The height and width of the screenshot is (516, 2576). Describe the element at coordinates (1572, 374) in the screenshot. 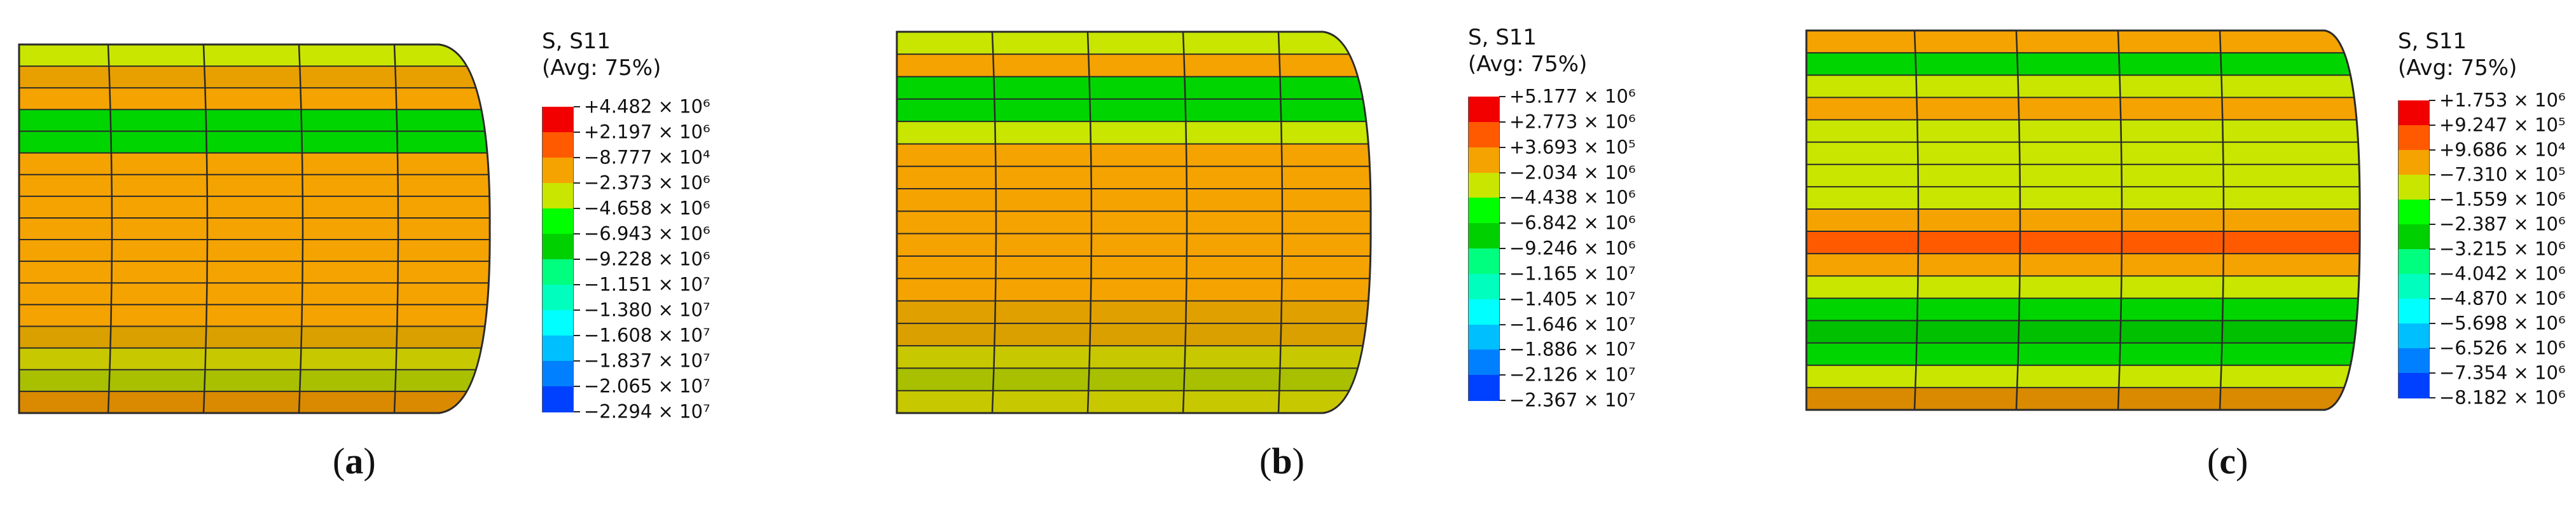

I see `legend-value: −2.126 × 10⁷` at that location.